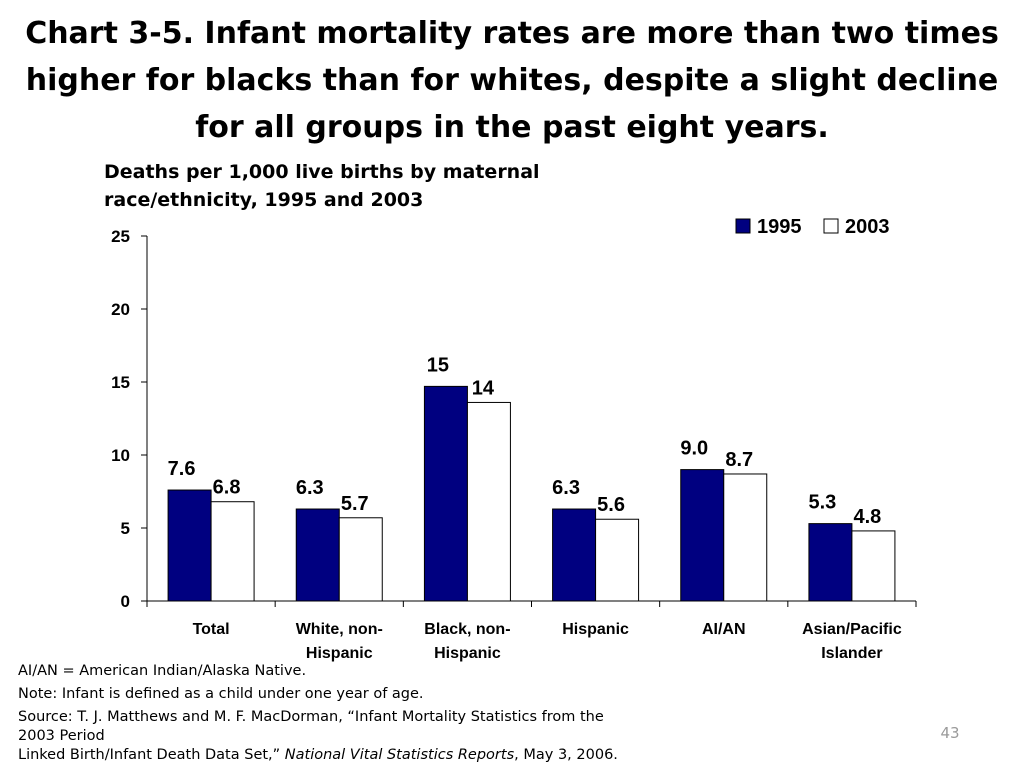 The image size is (1024, 769). What do you see at coordinates (61, 736) in the screenshot?
I see `source-line-2: 2003 Period` at bounding box center [61, 736].